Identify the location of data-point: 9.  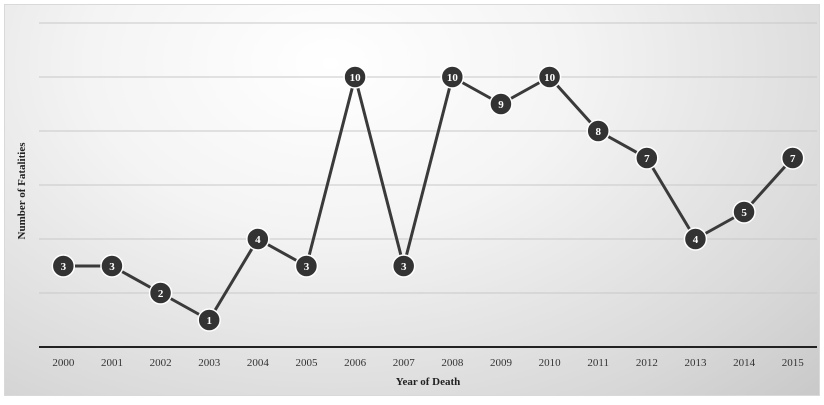
(501, 104).